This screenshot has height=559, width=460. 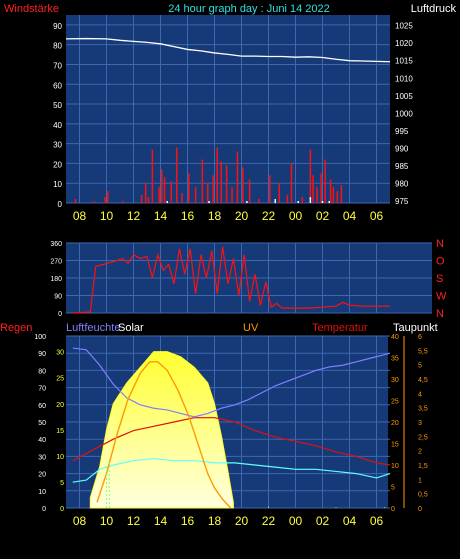 What do you see at coordinates (393, 488) in the screenshot?
I see `temperature-tick-label: 5` at bounding box center [393, 488].